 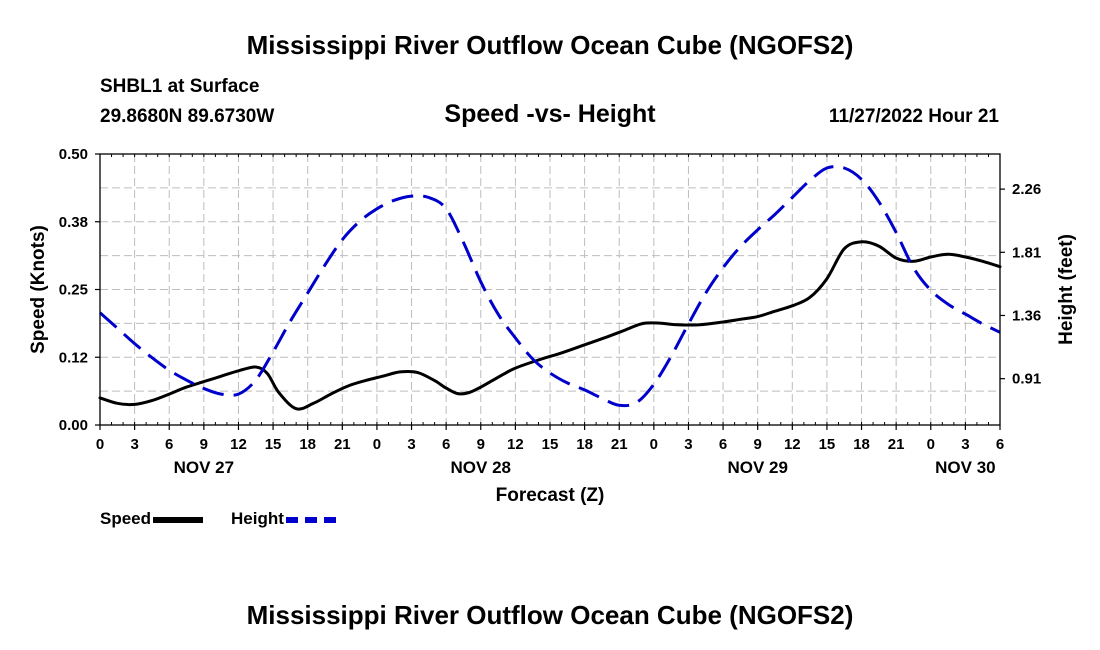 I want to click on legend-speed: Speed, so click(x=152, y=519).